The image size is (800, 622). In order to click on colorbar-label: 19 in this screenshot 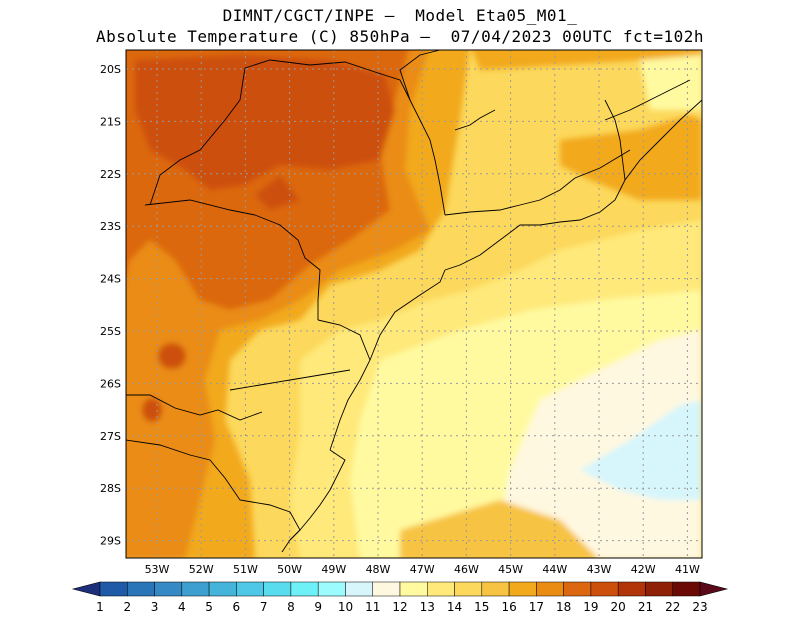, I will do `click(590, 607)`.